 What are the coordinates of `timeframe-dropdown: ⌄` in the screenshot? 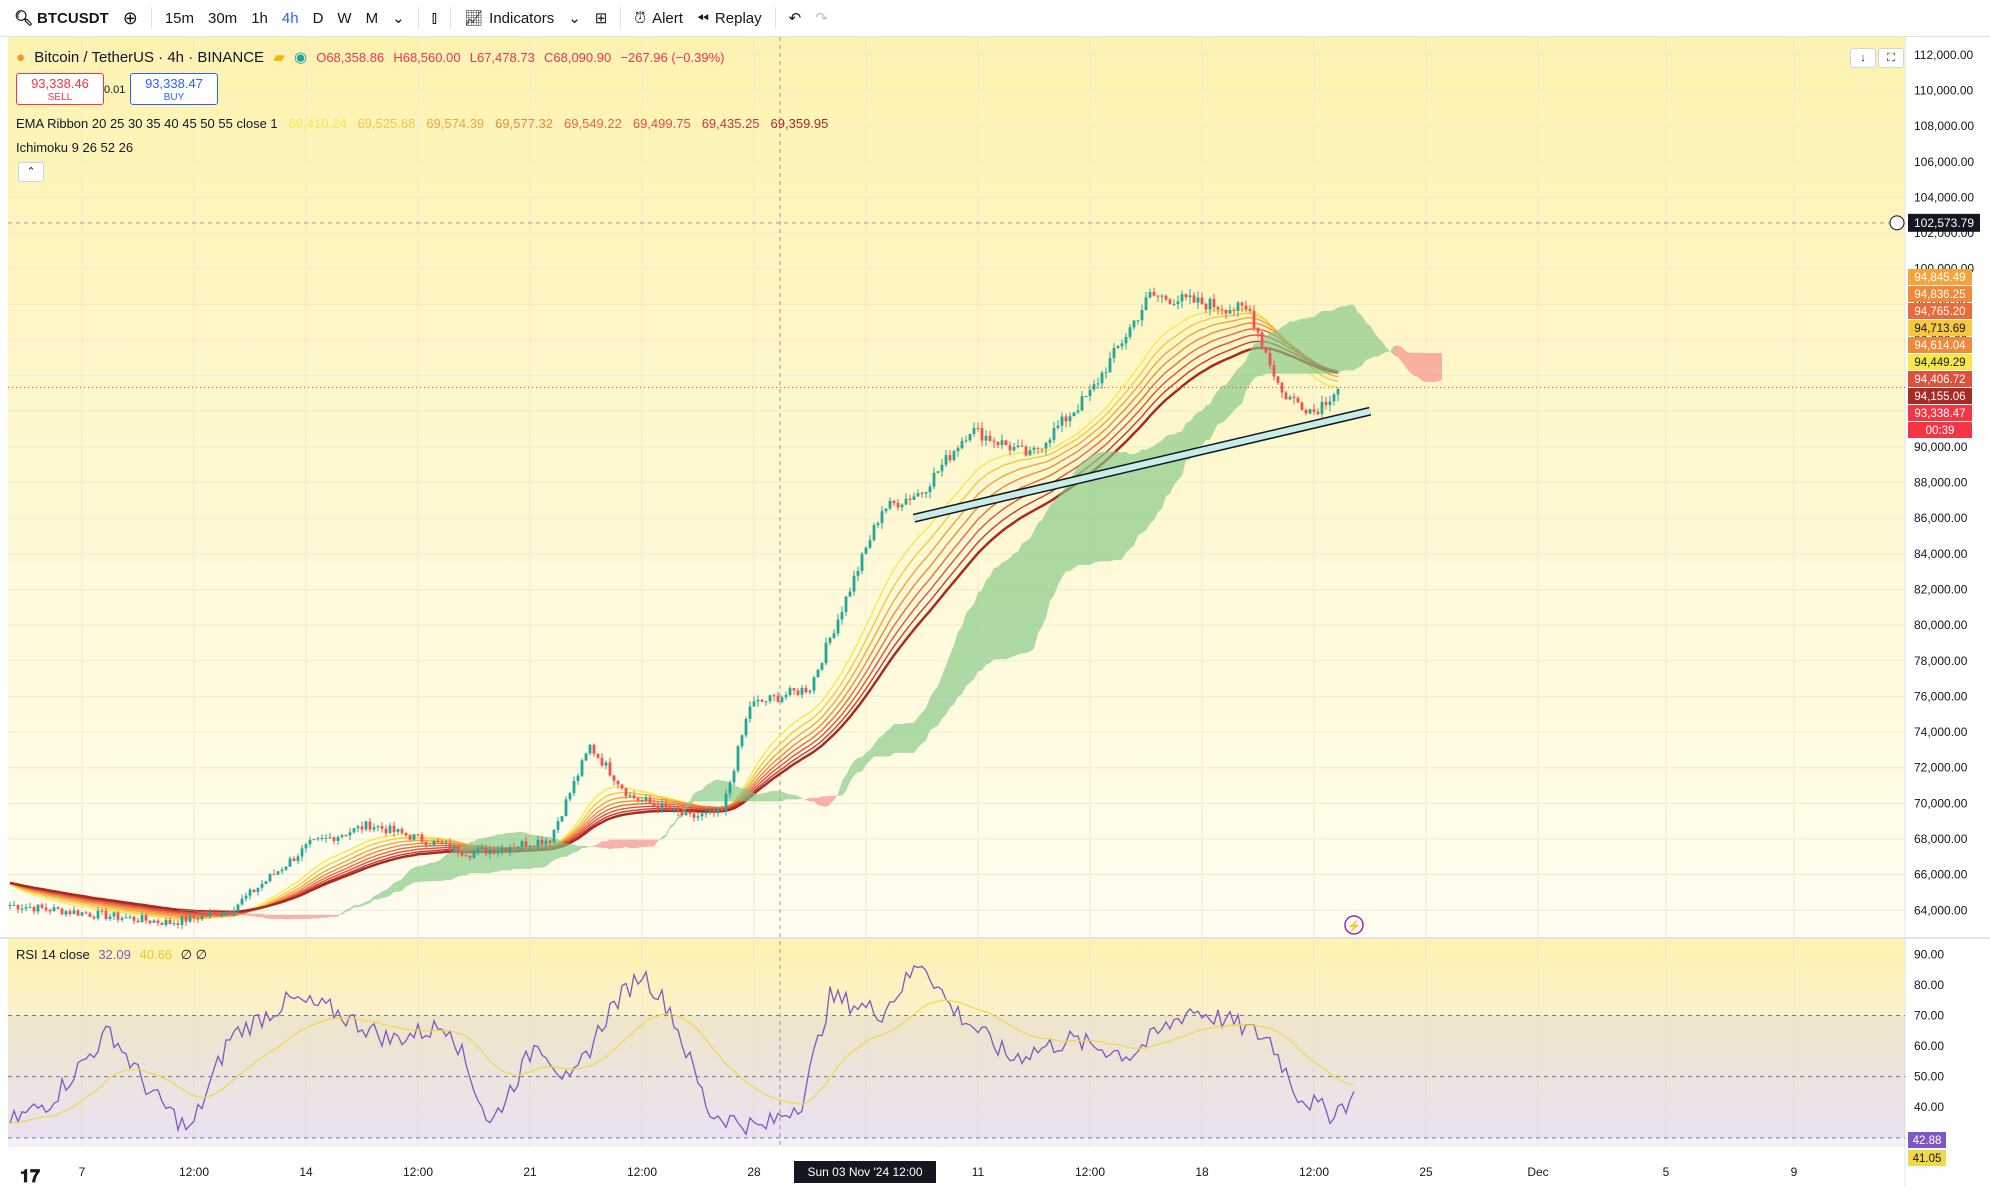 It's located at (398, 18).